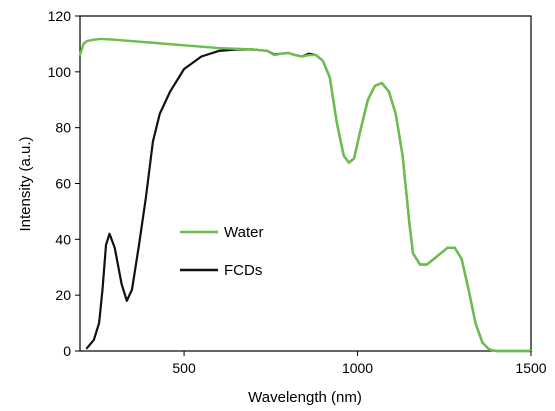 The width and height of the screenshot is (555, 411). Describe the element at coordinates (63, 295) in the screenshot. I see `y-tick-label: 20` at that location.